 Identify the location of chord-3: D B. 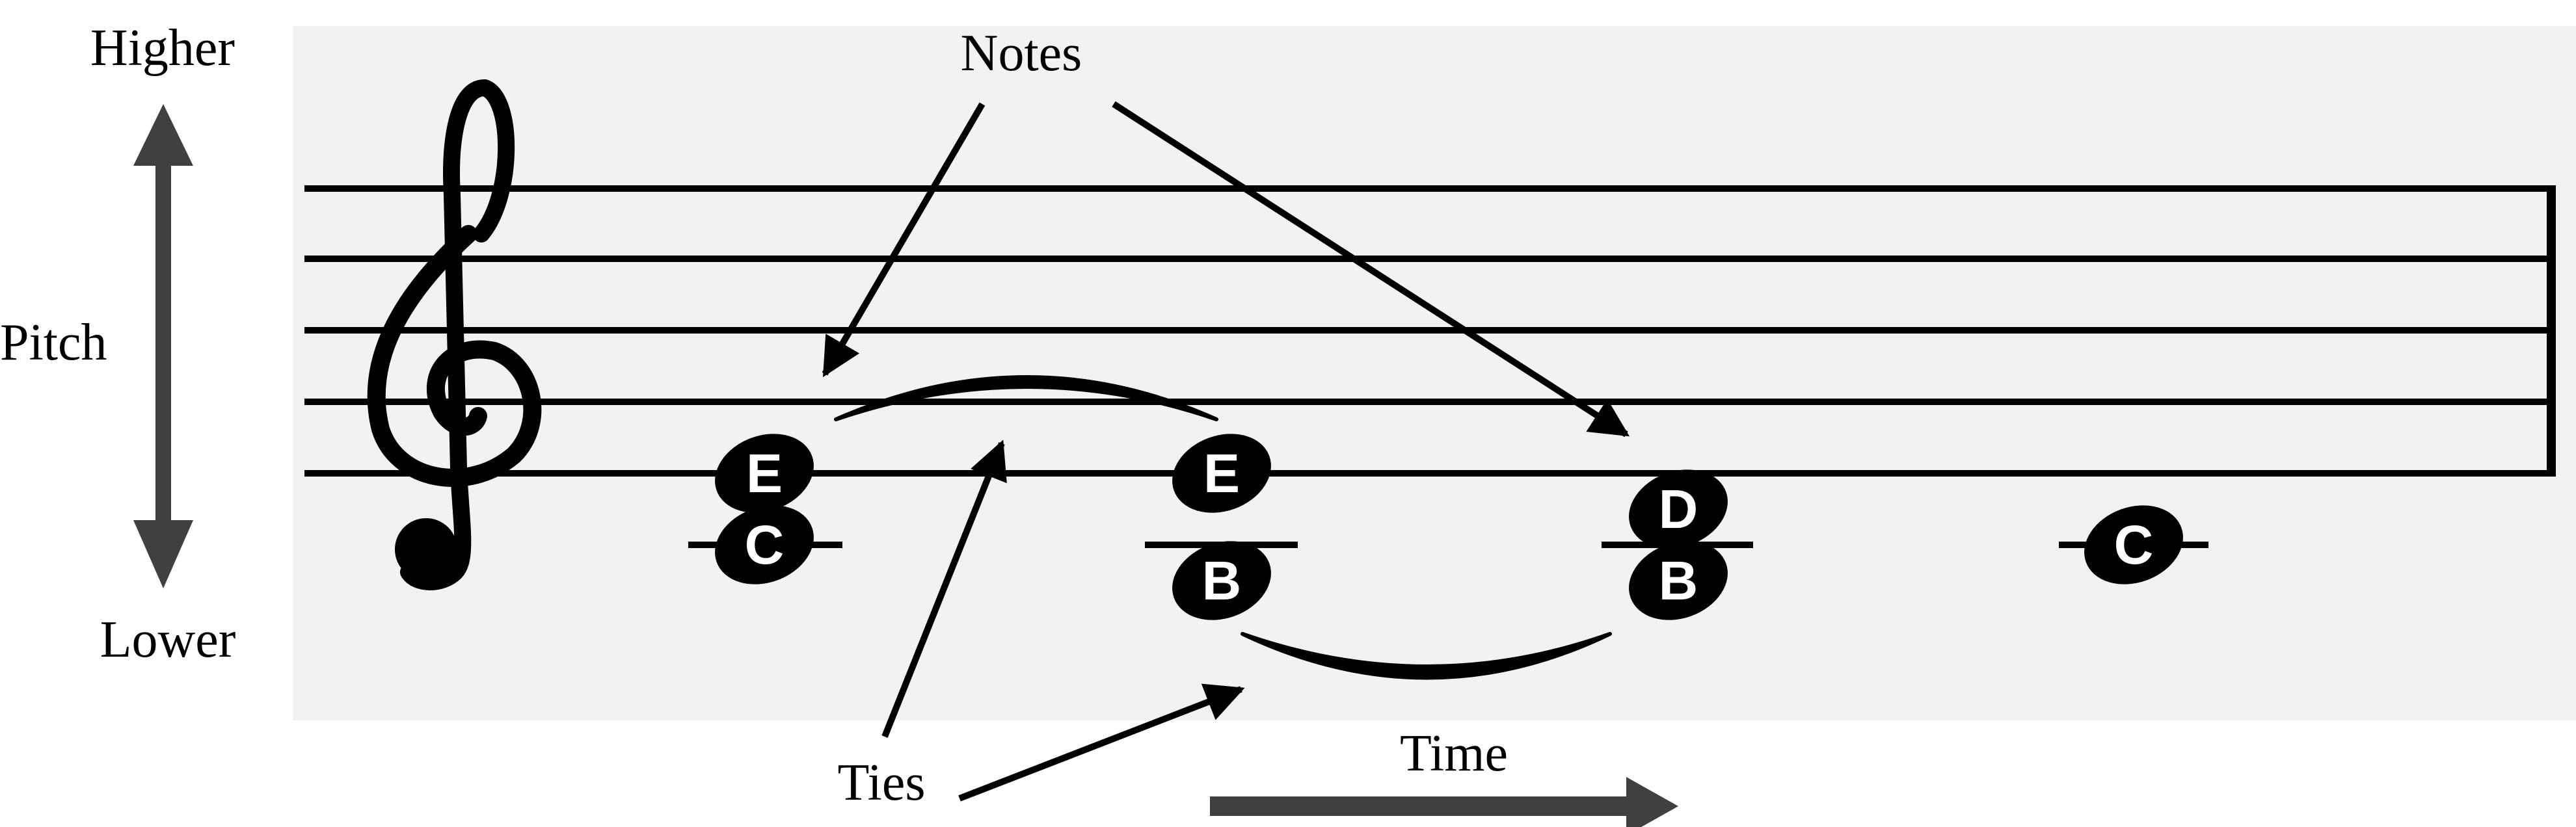
(1678, 544).